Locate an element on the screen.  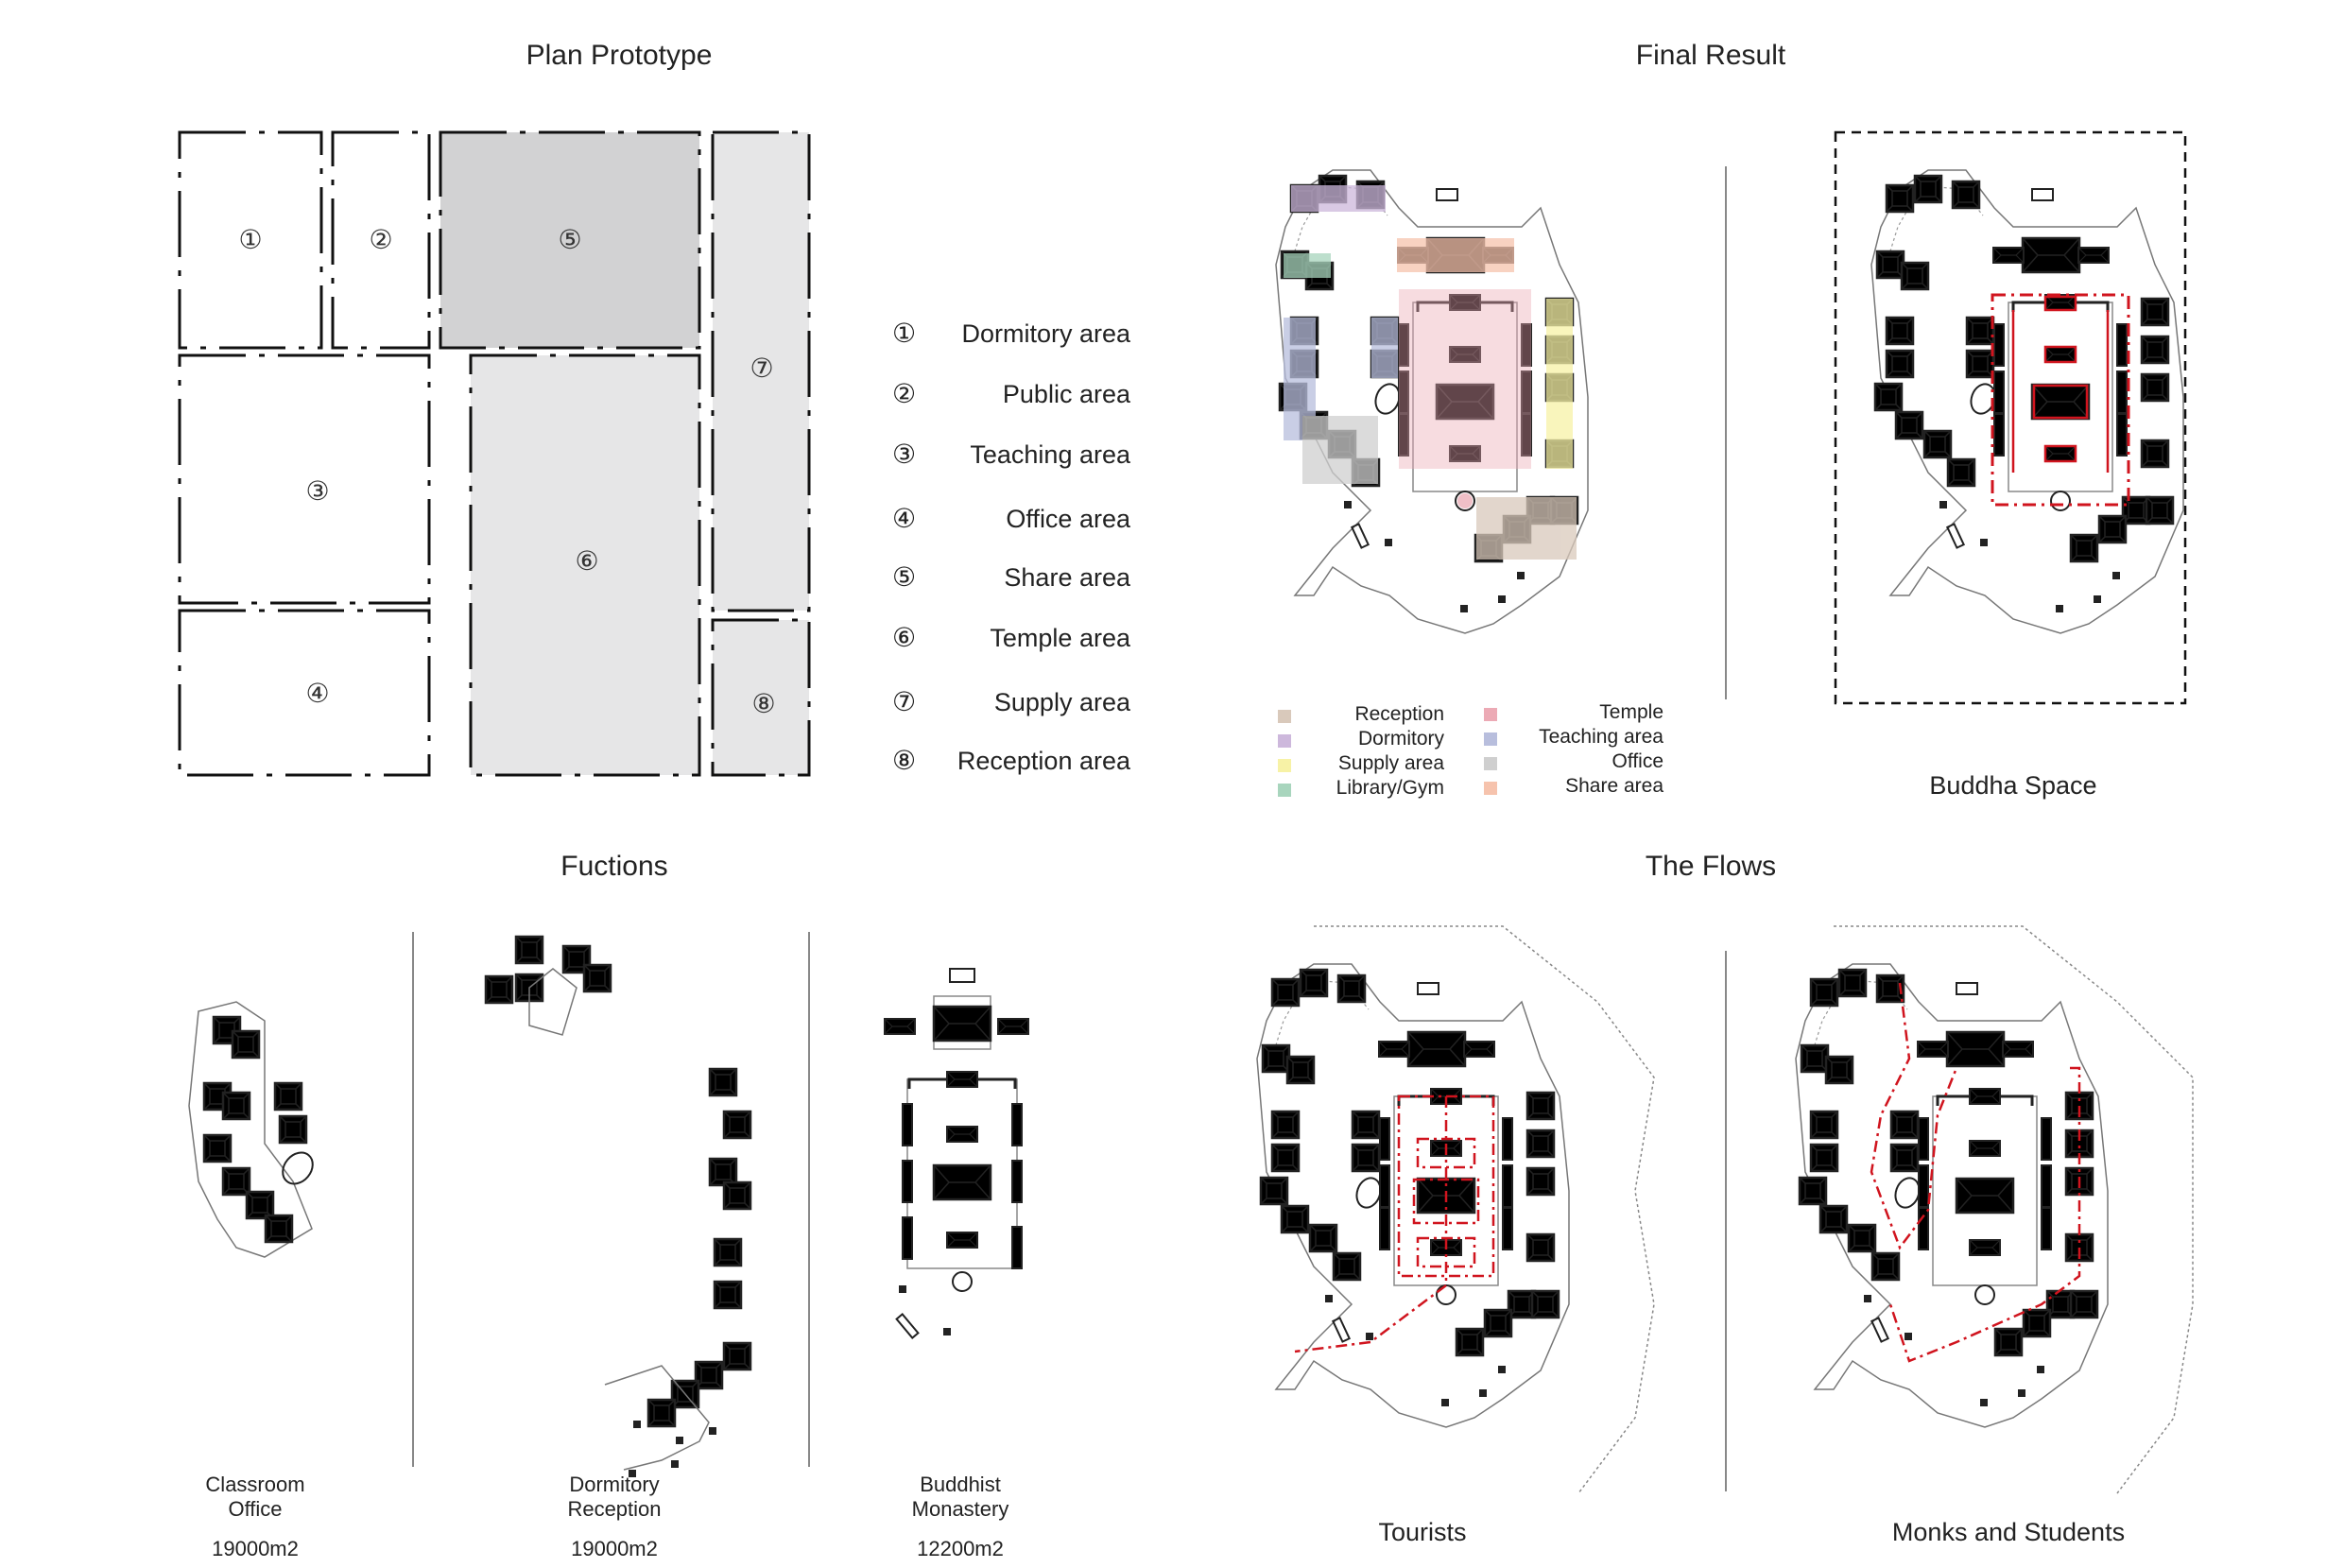
legend-label: Share area is located at coordinates (1067, 577).